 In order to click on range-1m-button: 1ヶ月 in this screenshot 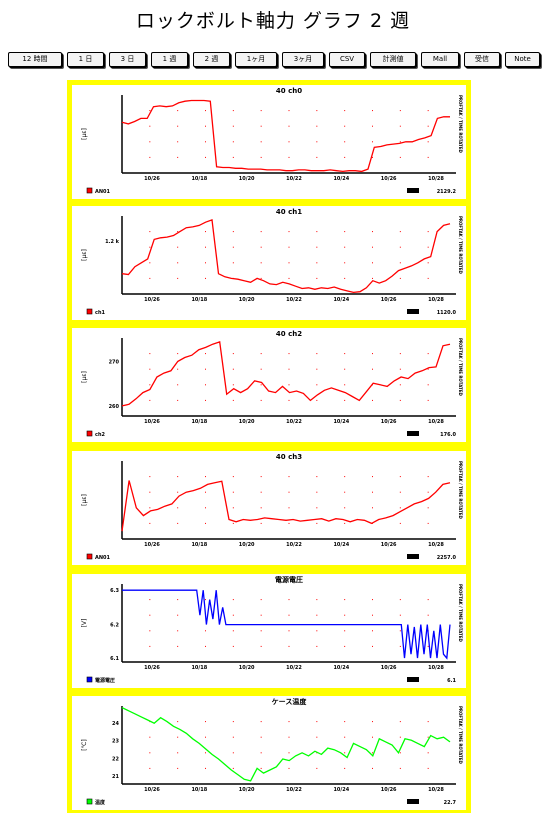, I will do `click(256, 59)`.